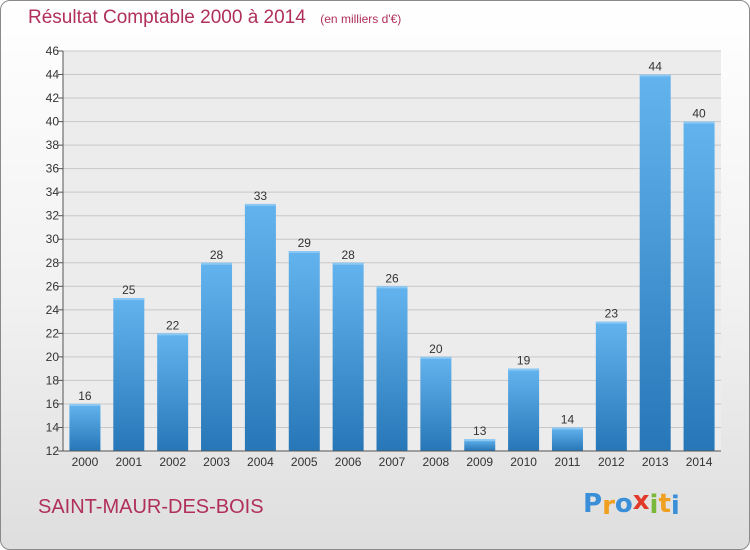  What do you see at coordinates (361, 19) in the screenshot?
I see `chart-unit: (en milliers d'€)` at bounding box center [361, 19].